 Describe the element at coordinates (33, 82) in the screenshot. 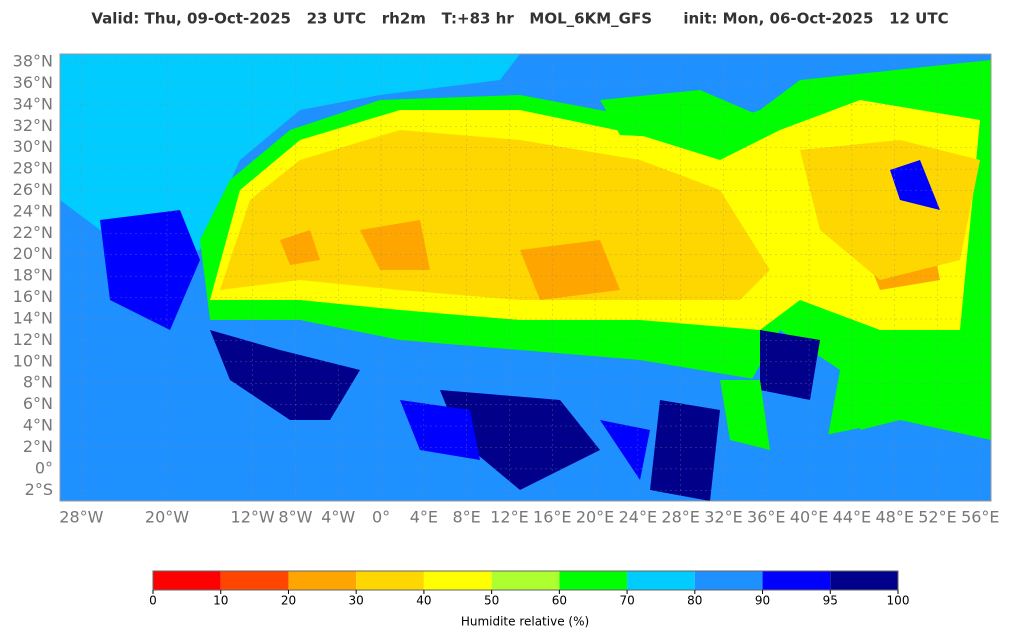

I see `lat-label: 36°N` at that location.